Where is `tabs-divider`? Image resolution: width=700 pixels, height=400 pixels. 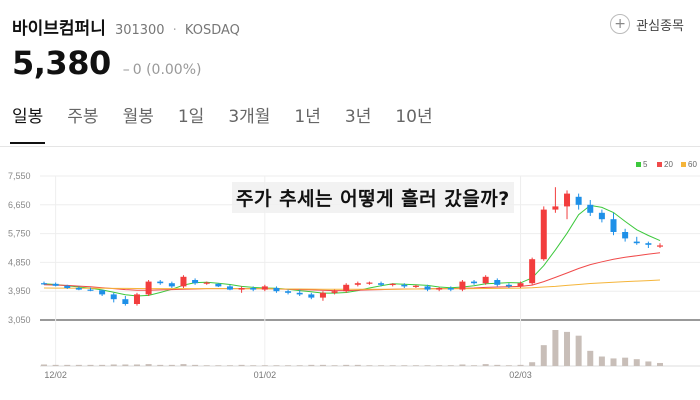 tabs-divider is located at coordinates (350, 146).